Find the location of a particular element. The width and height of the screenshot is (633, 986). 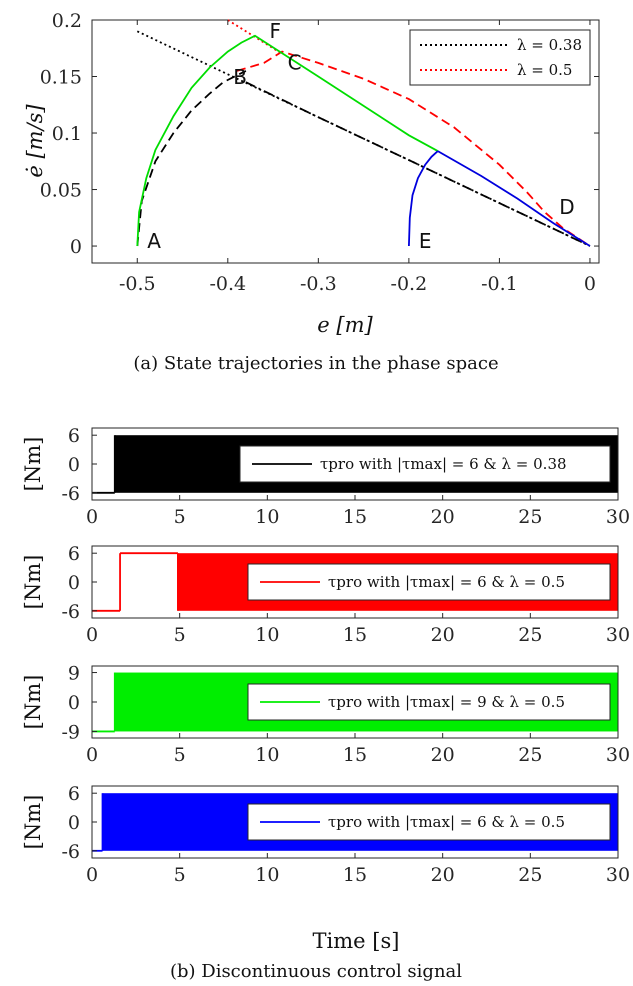

phase-plane-y-label: ė [m/s] is located at coordinates (35, 141).